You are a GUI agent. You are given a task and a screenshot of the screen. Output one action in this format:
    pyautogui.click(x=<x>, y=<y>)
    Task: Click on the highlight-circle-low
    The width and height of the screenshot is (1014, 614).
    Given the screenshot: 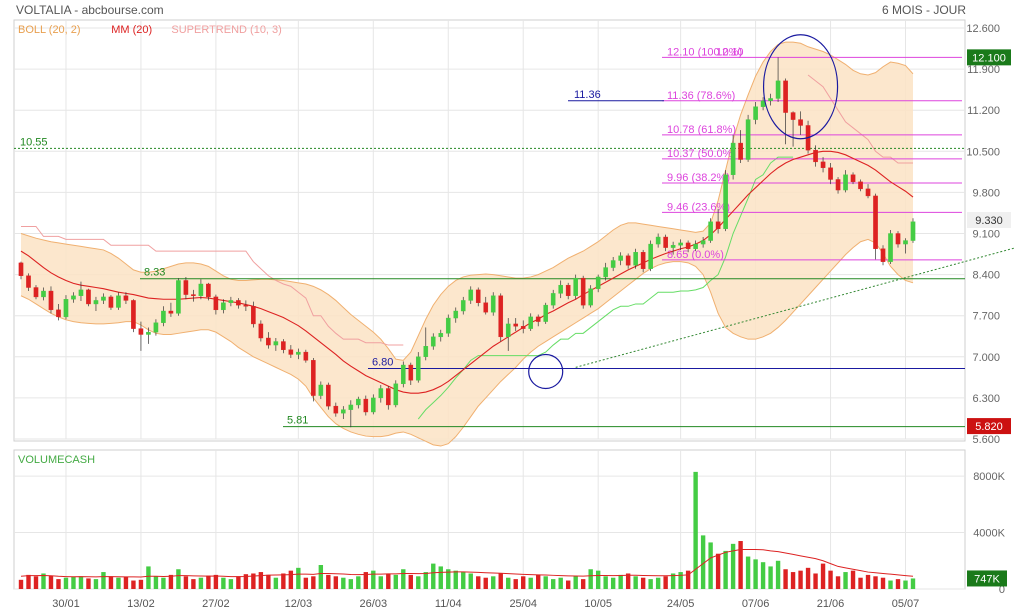 What is the action you would take?
    pyautogui.click(x=546, y=371)
    